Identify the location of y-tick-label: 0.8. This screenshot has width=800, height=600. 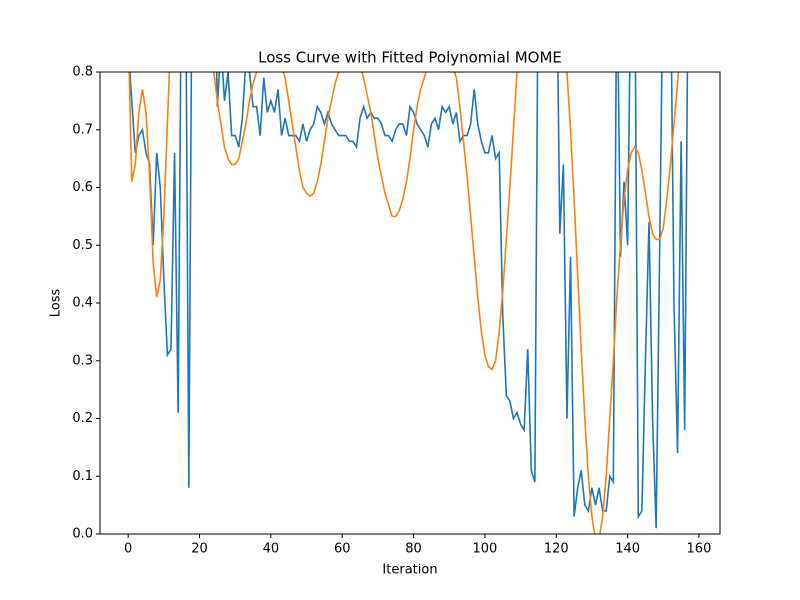
(82, 72).